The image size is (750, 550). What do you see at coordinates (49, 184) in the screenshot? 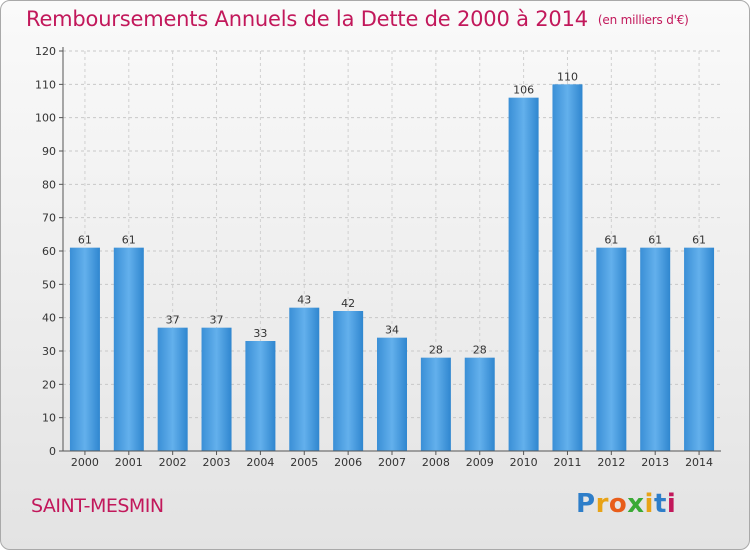
I see `y-tick-label: 80` at bounding box center [49, 184].